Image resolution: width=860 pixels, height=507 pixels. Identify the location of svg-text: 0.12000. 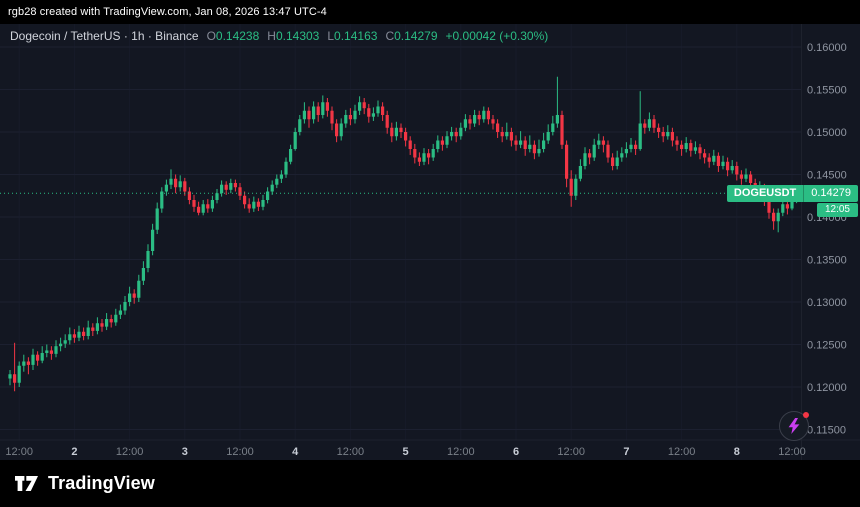
(827, 388).